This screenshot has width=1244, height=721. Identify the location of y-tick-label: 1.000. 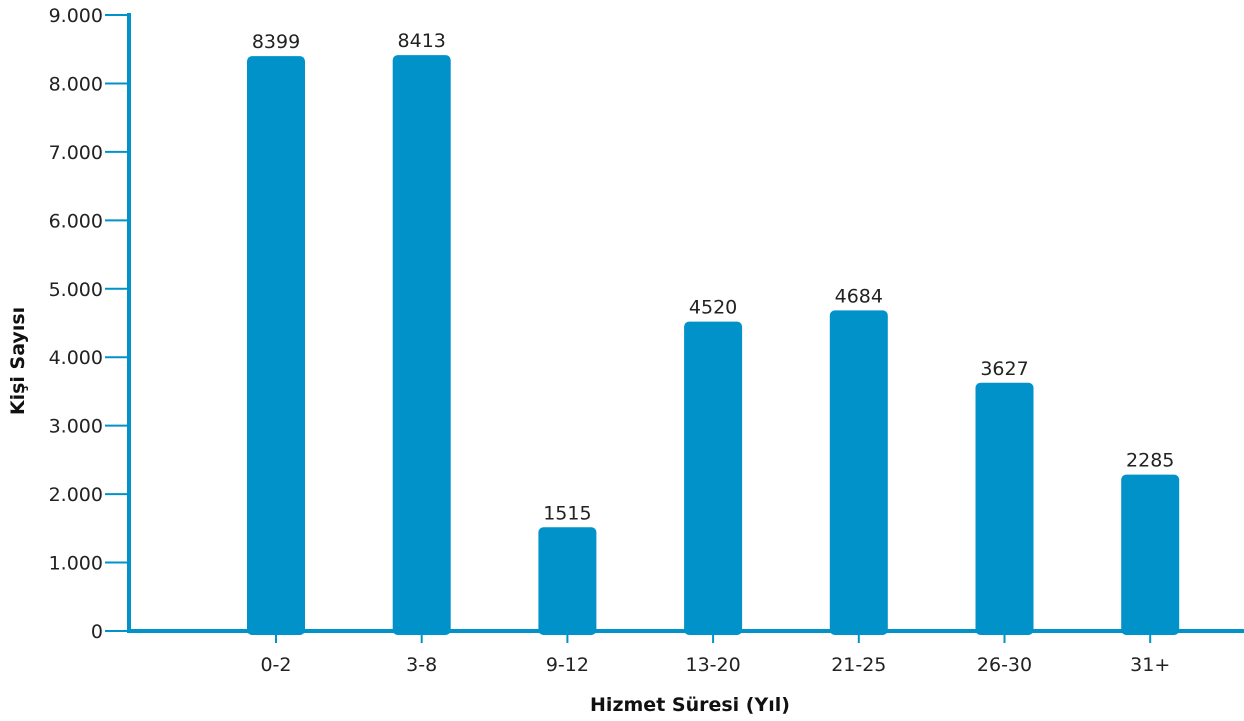
(76, 564).